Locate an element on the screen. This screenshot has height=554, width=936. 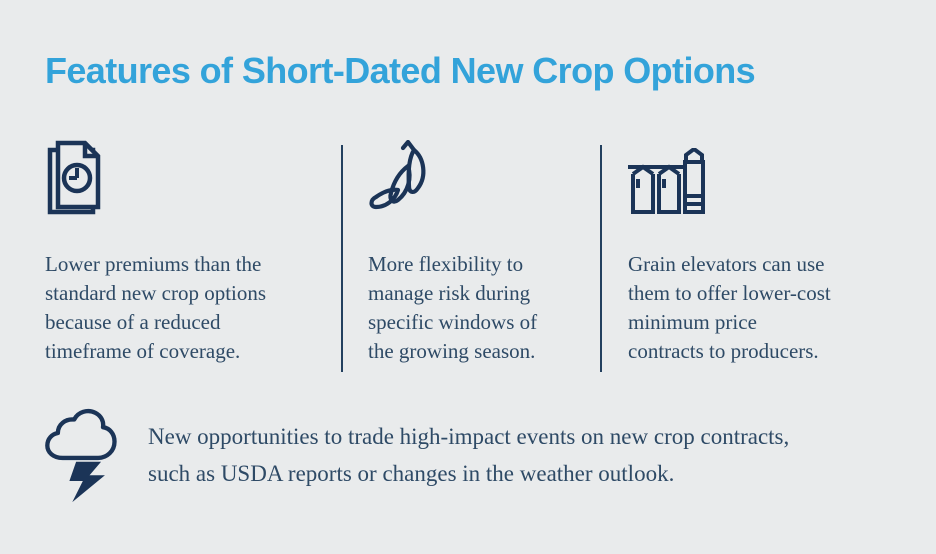
documents-clock-icon is located at coordinates (191, 186).